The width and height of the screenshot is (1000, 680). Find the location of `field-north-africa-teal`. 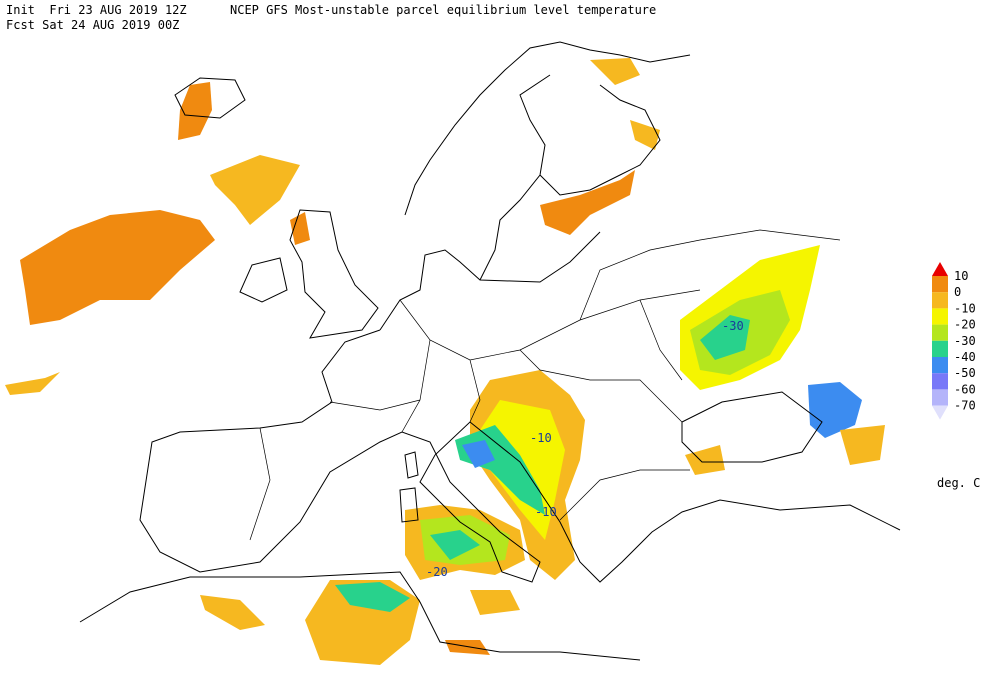

field-north-africa-teal is located at coordinates (372, 597).